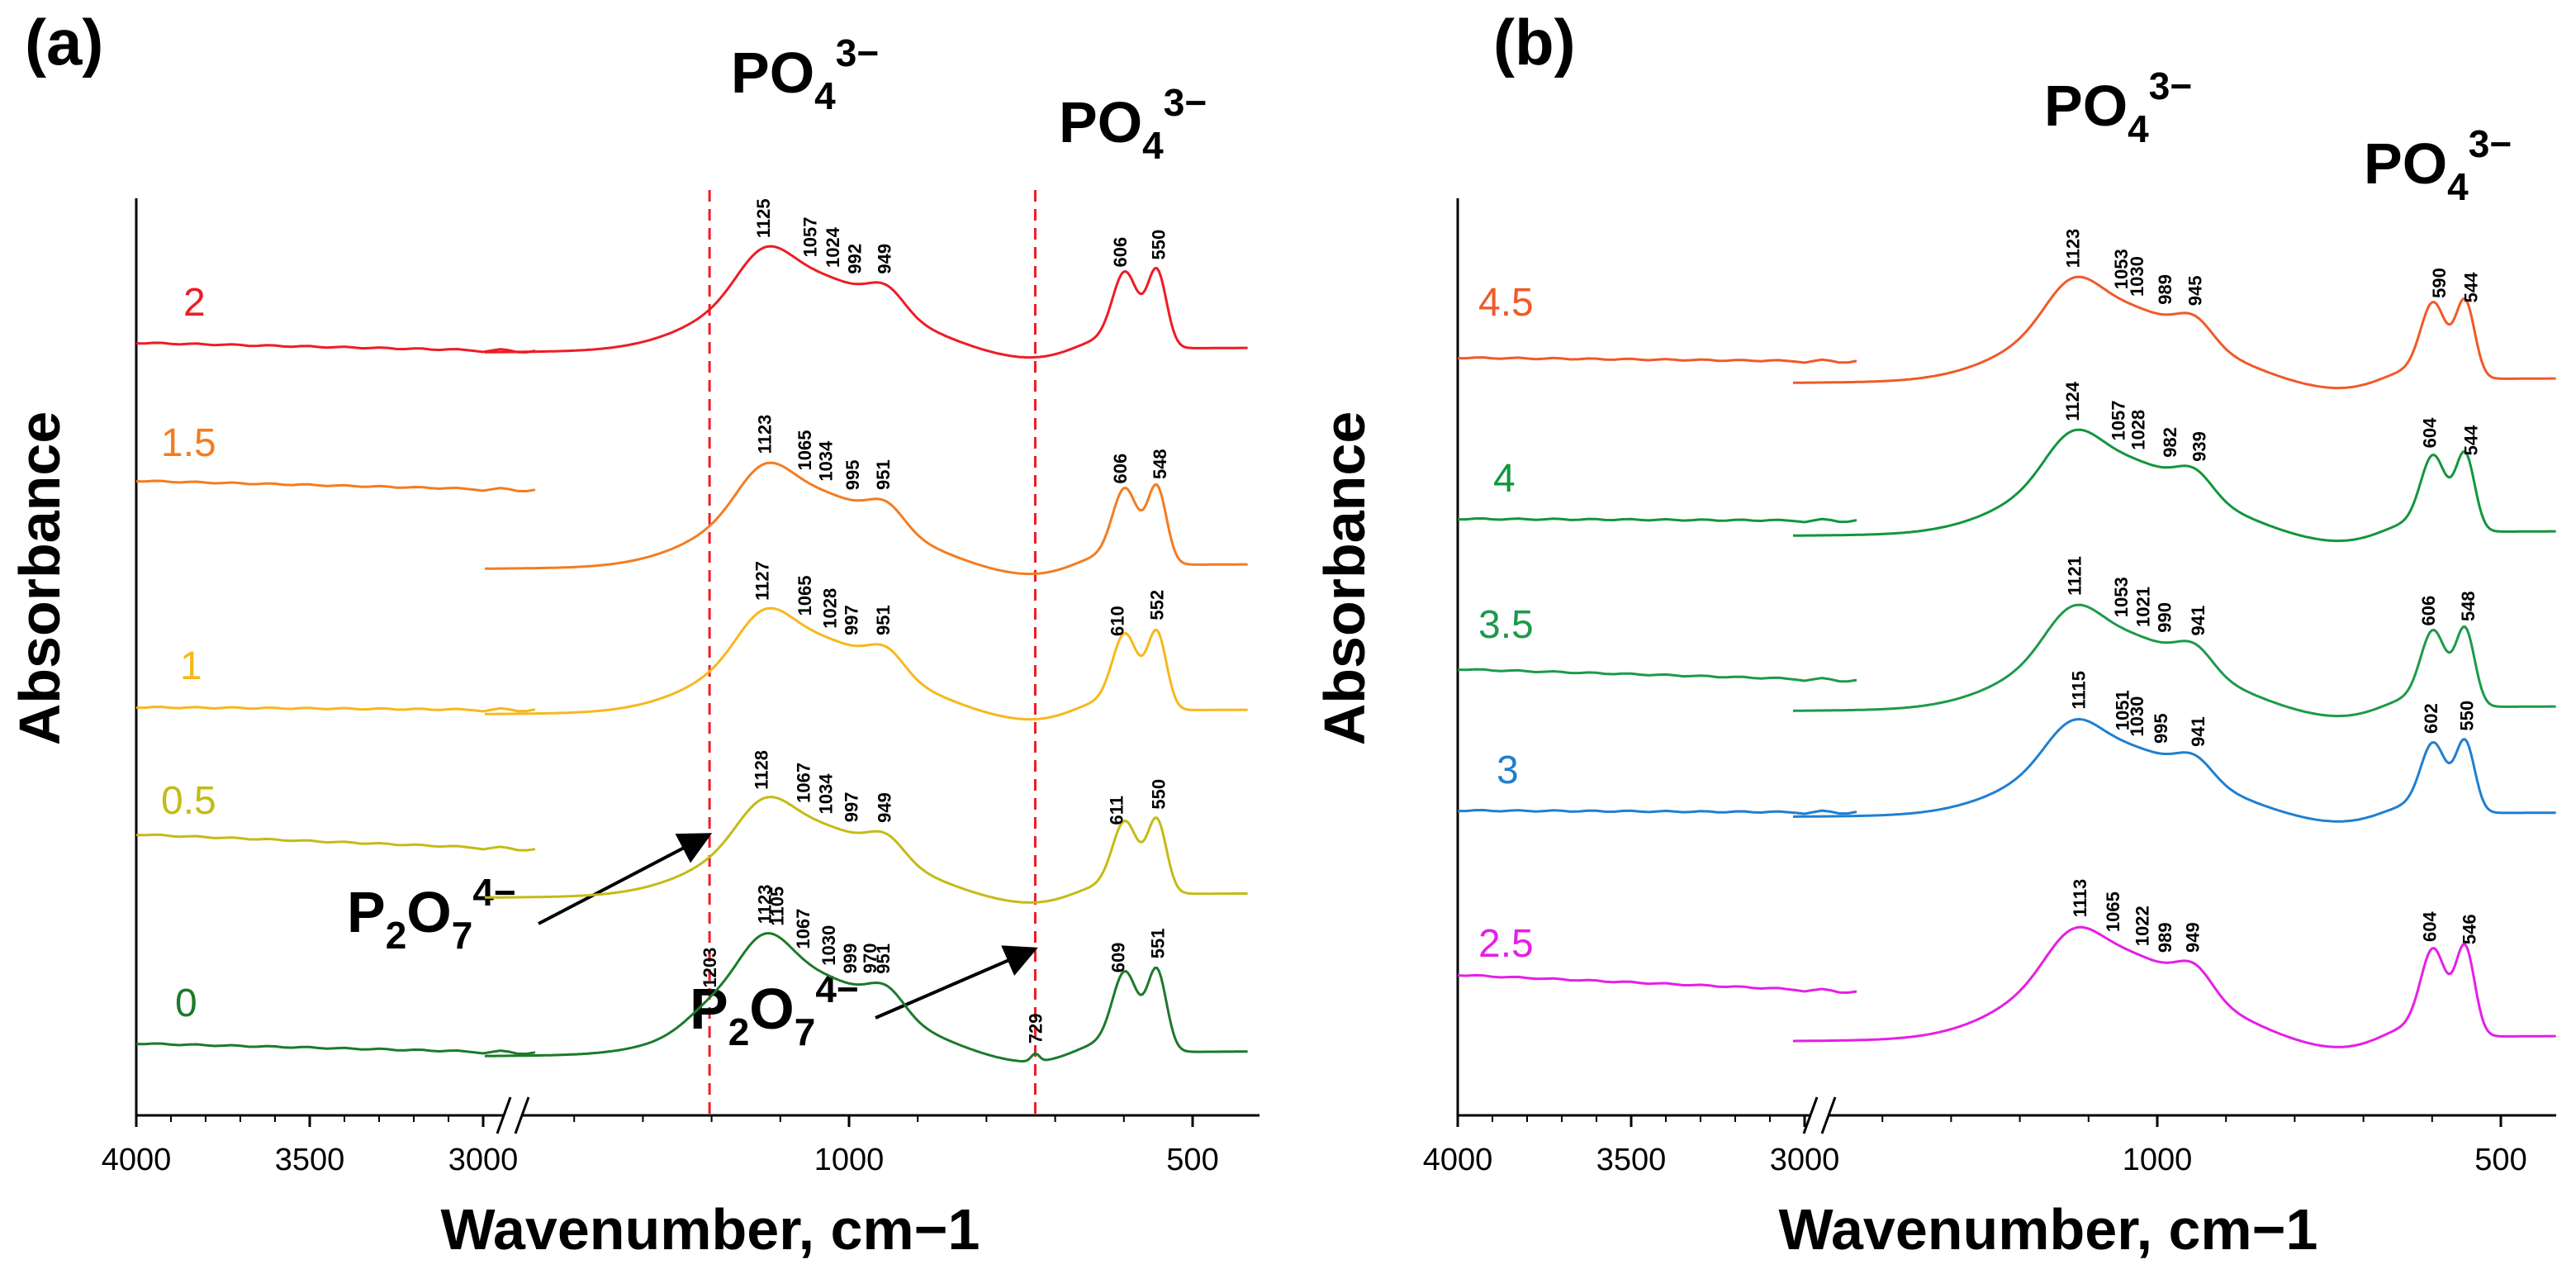 The height and width of the screenshot is (1274, 2576). Describe the element at coordinates (1504, 479) in the screenshot. I see `series-label: 4` at that location.